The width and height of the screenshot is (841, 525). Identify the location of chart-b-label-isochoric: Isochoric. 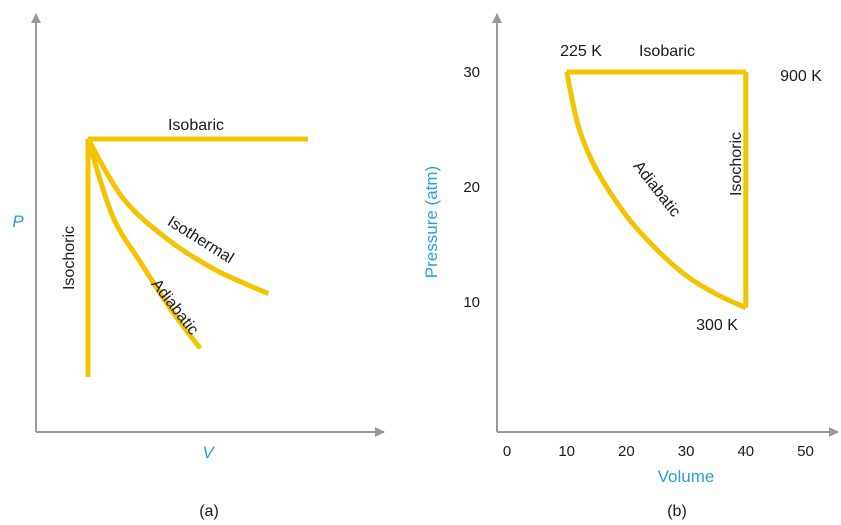
(736, 164).